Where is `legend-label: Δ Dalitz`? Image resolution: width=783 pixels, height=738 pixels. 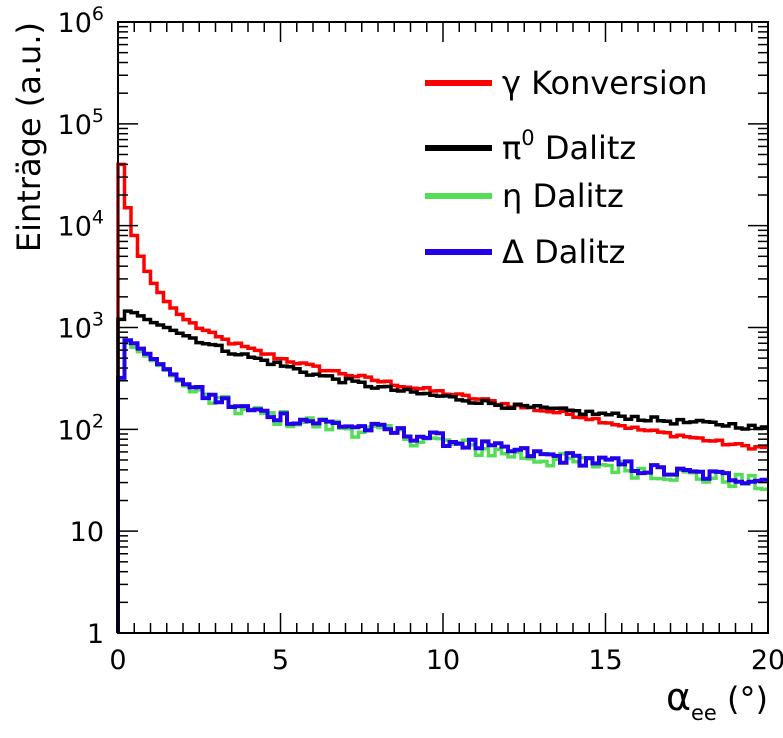 legend-label: Δ Dalitz is located at coordinates (563, 252).